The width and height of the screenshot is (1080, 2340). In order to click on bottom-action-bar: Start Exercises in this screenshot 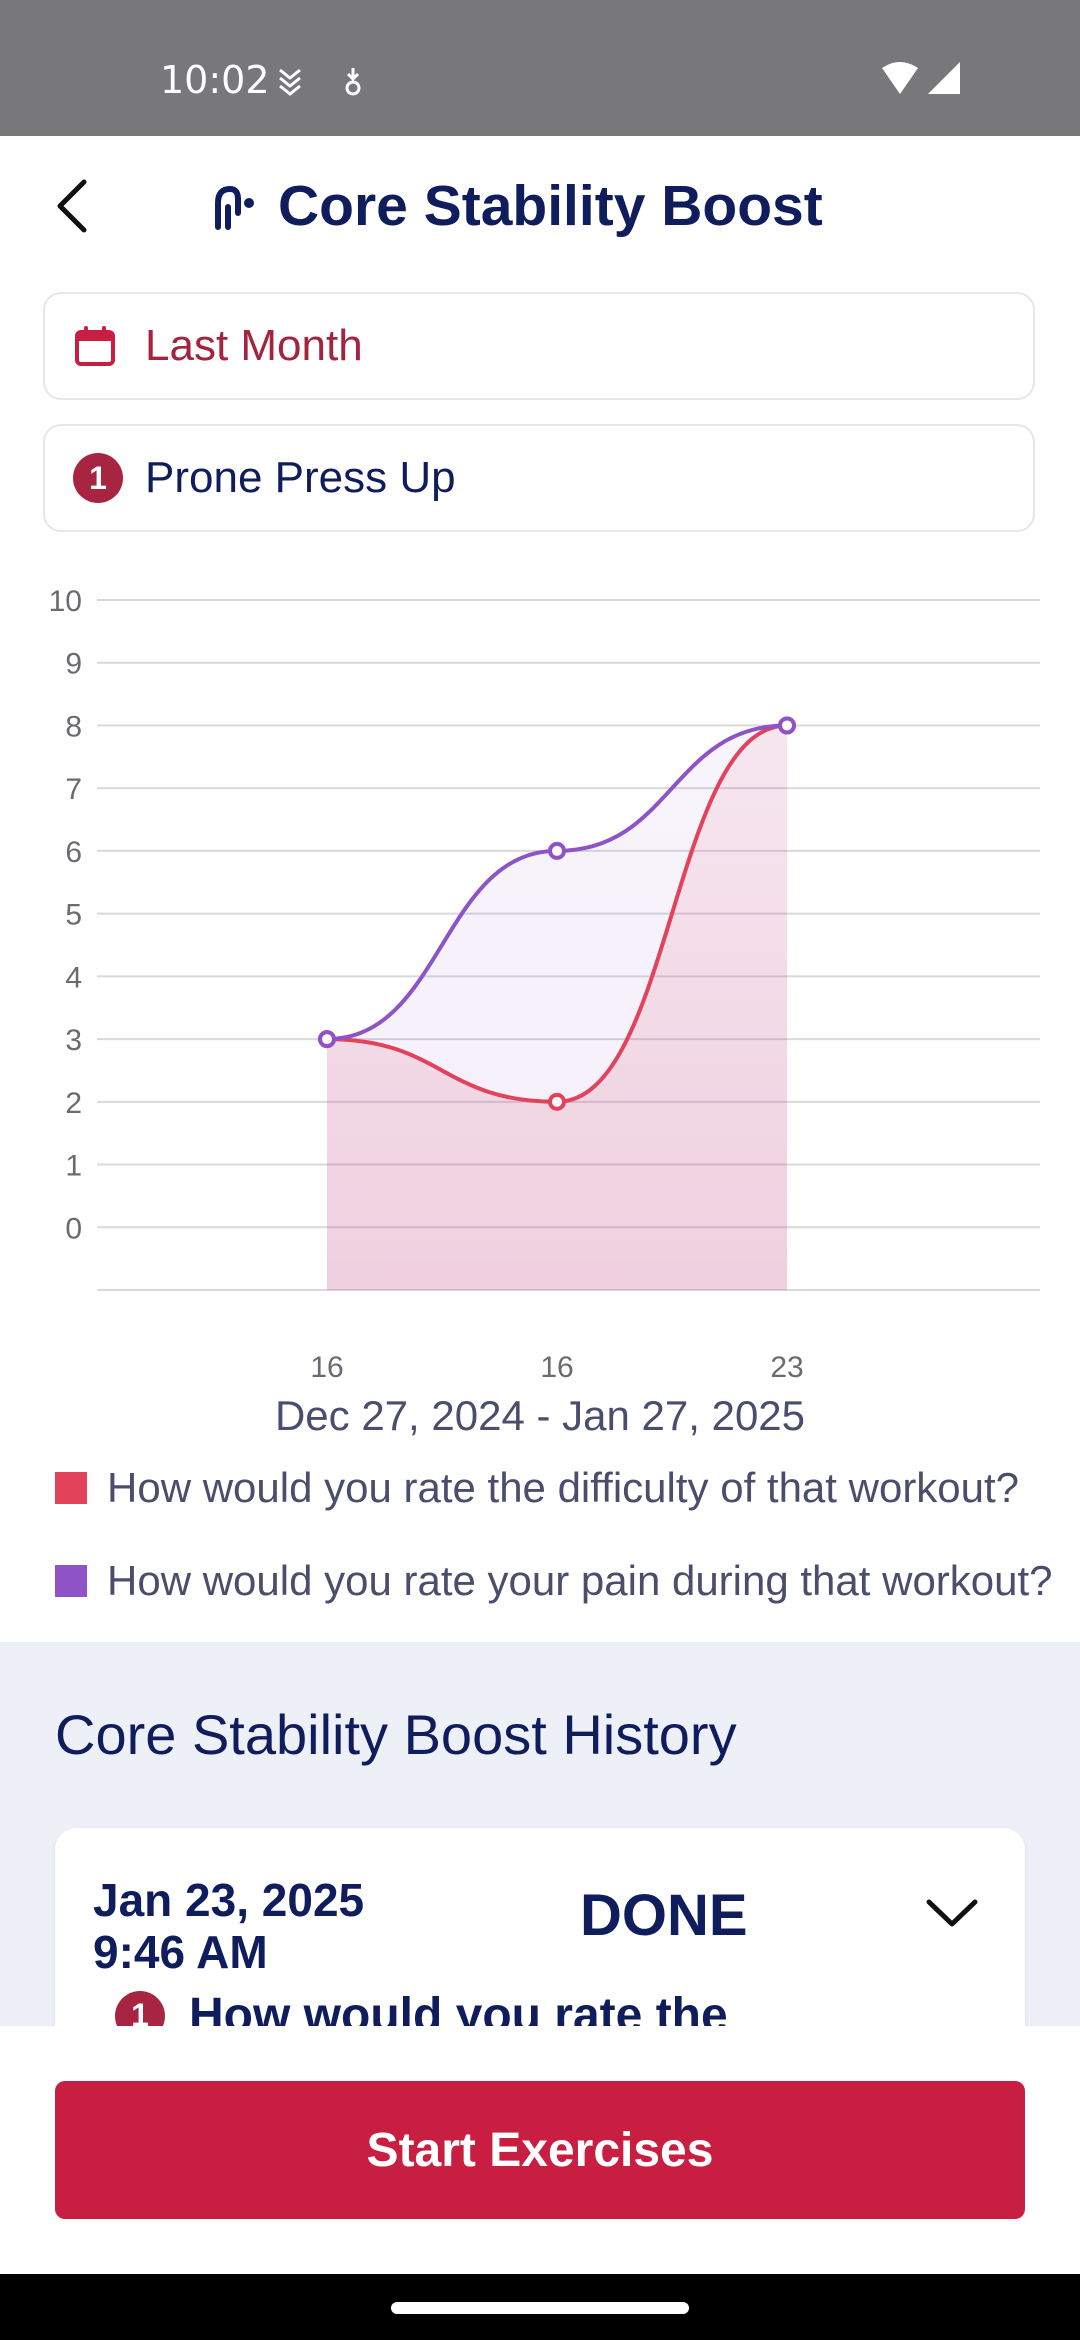, I will do `click(540, 2150)`.